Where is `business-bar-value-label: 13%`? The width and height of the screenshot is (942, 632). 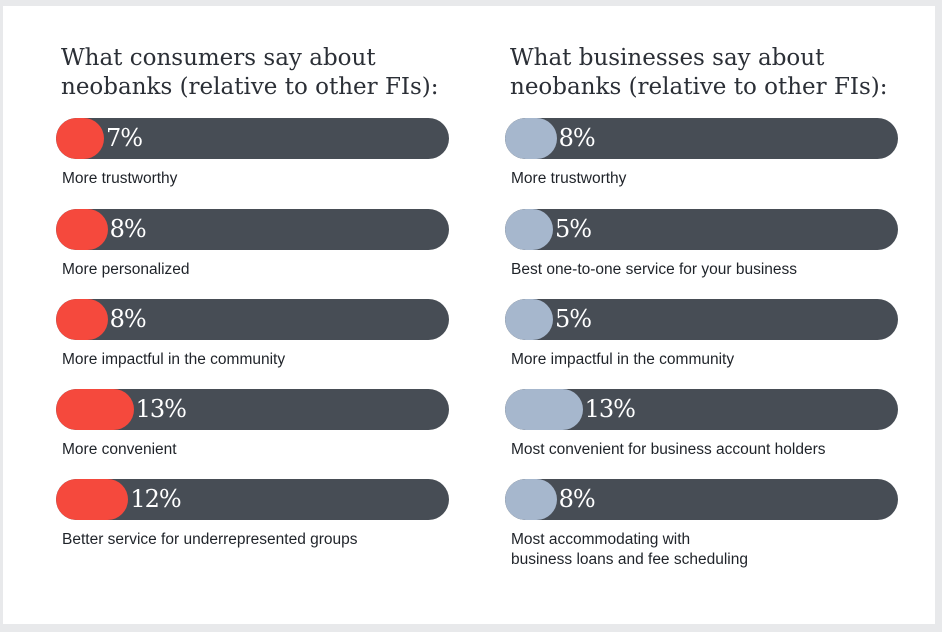 business-bar-value-label: 13% is located at coordinates (610, 409).